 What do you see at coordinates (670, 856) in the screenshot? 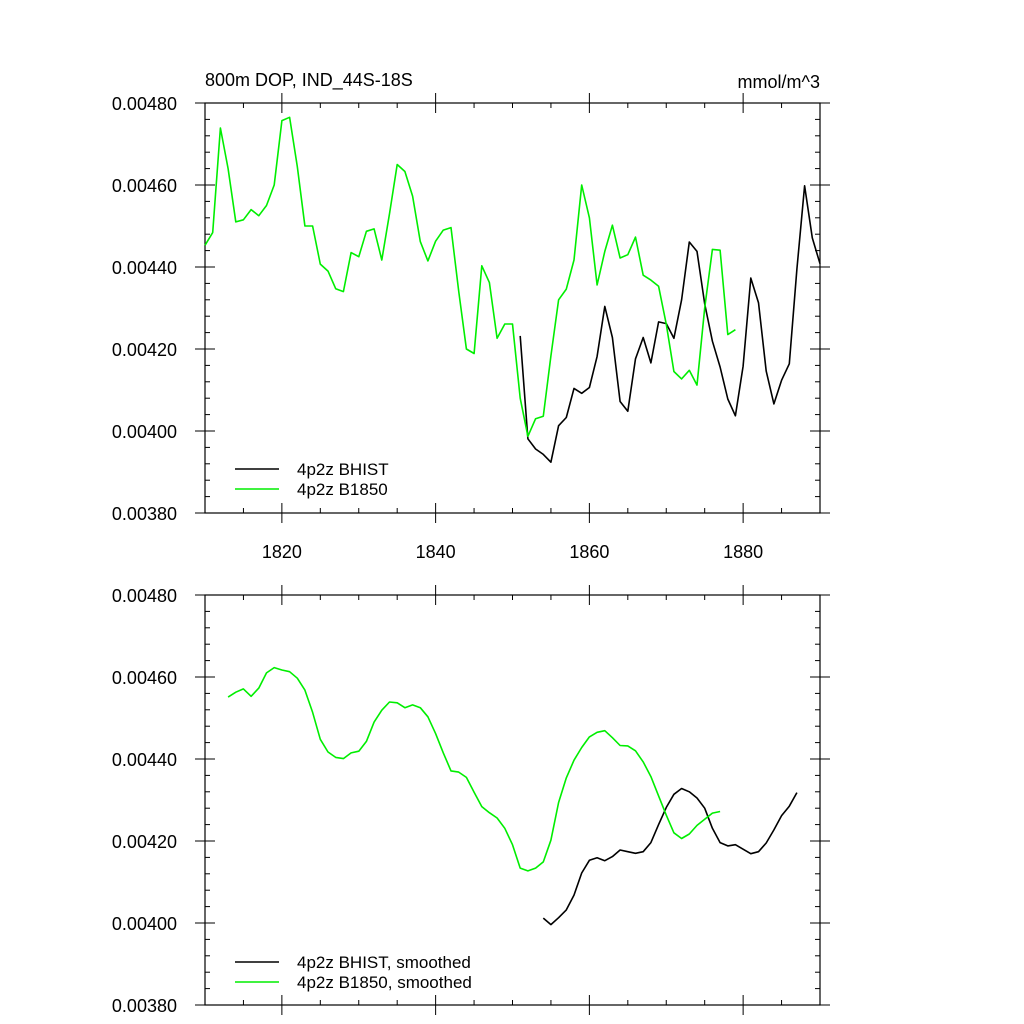
I see `series-line-4p2z-bhist-smoothed` at bounding box center [670, 856].